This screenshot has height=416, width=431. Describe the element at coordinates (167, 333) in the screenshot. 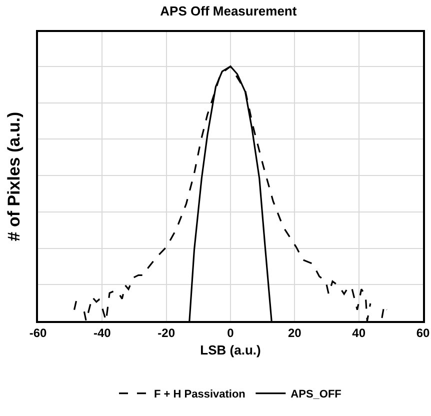

I see `x-tick-label: -20` at that location.